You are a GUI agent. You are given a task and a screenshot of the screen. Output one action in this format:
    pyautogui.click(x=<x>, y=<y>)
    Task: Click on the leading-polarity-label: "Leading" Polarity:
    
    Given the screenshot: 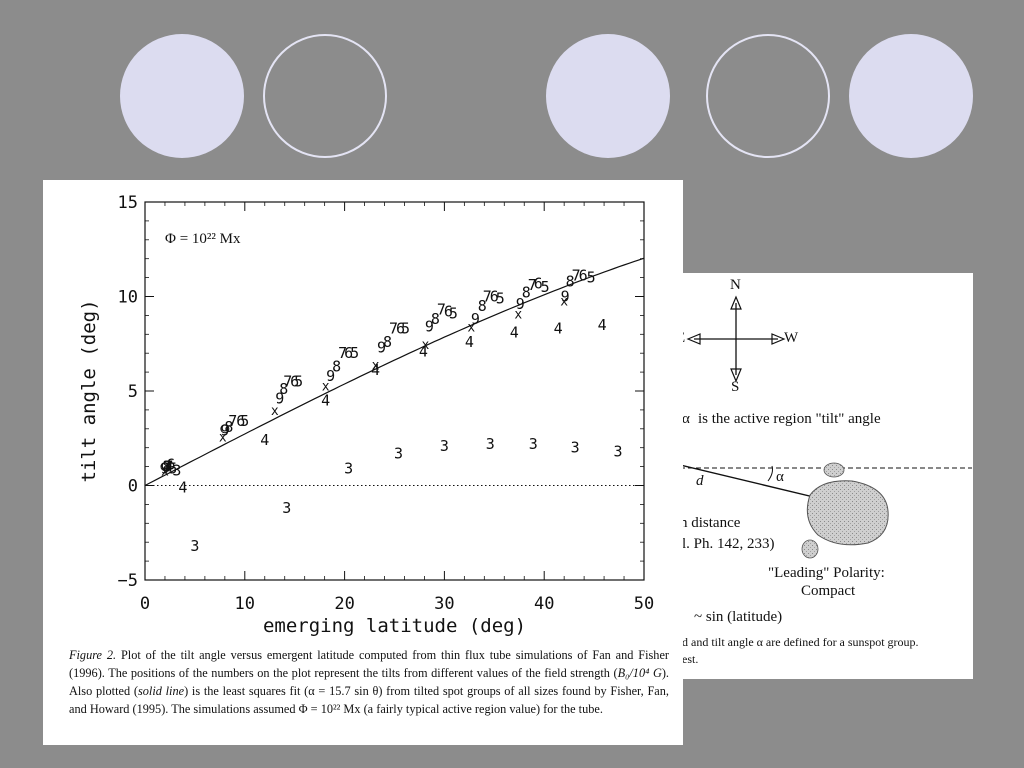 What is the action you would take?
    pyautogui.click(x=826, y=573)
    